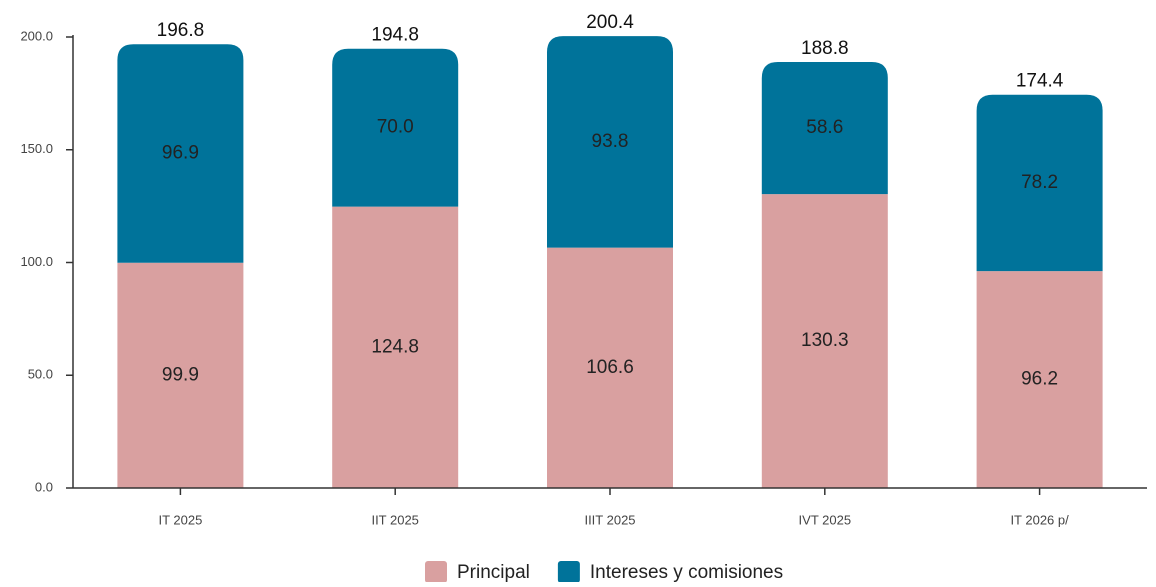 Image resolution: width=1156 pixels, height=587 pixels. I want to click on x-tick-label: IIT 2025, so click(394, 519).